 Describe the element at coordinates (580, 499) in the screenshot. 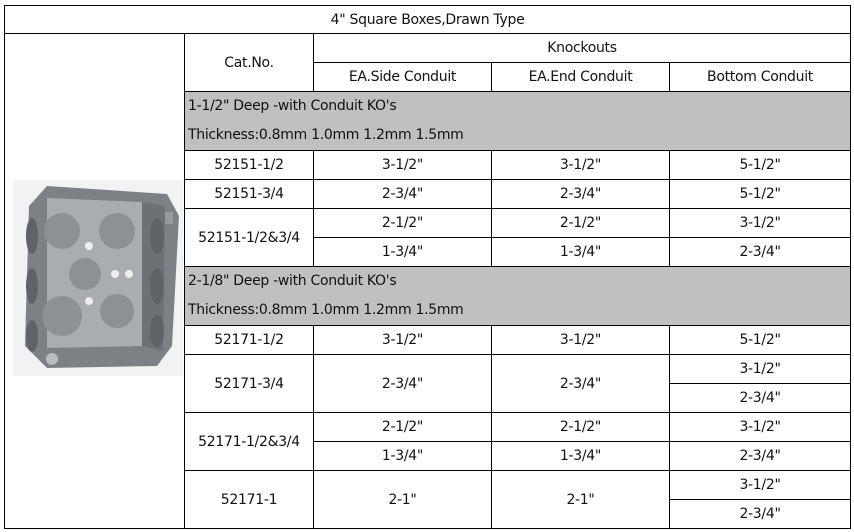

I see `end-value: 2-1"` at that location.